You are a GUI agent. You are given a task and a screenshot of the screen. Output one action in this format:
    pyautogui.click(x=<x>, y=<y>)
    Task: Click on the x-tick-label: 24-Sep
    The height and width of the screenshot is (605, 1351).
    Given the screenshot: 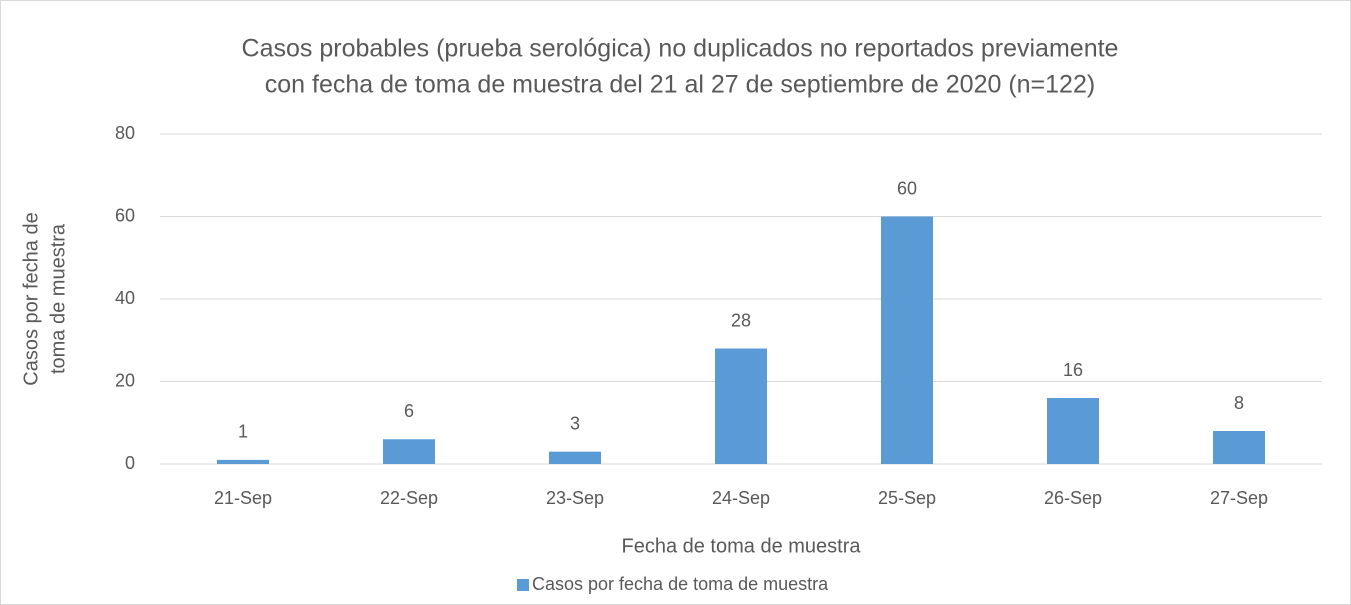 What is the action you would take?
    pyautogui.click(x=741, y=498)
    